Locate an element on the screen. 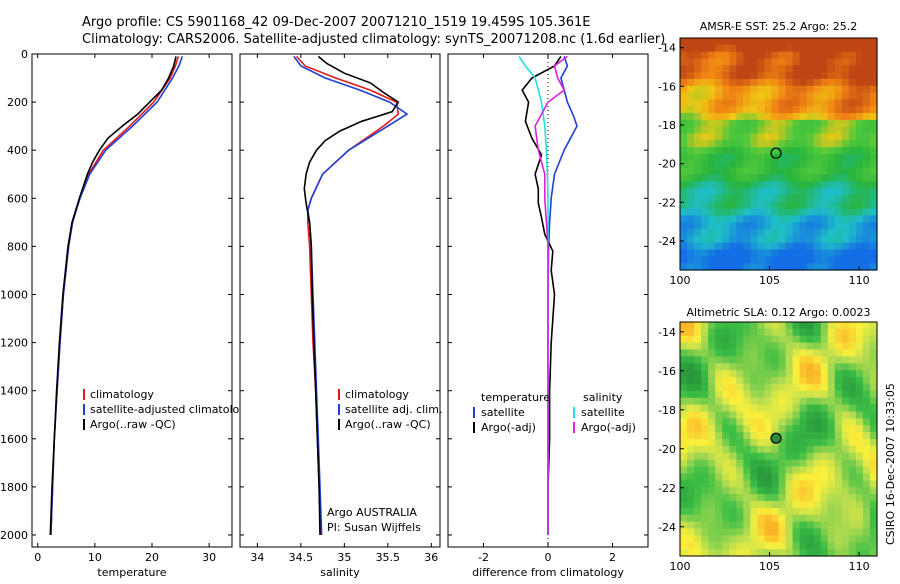 The height and width of the screenshot is (584, 900). temperature-xtick-label: 20 is located at coordinates (152, 557).